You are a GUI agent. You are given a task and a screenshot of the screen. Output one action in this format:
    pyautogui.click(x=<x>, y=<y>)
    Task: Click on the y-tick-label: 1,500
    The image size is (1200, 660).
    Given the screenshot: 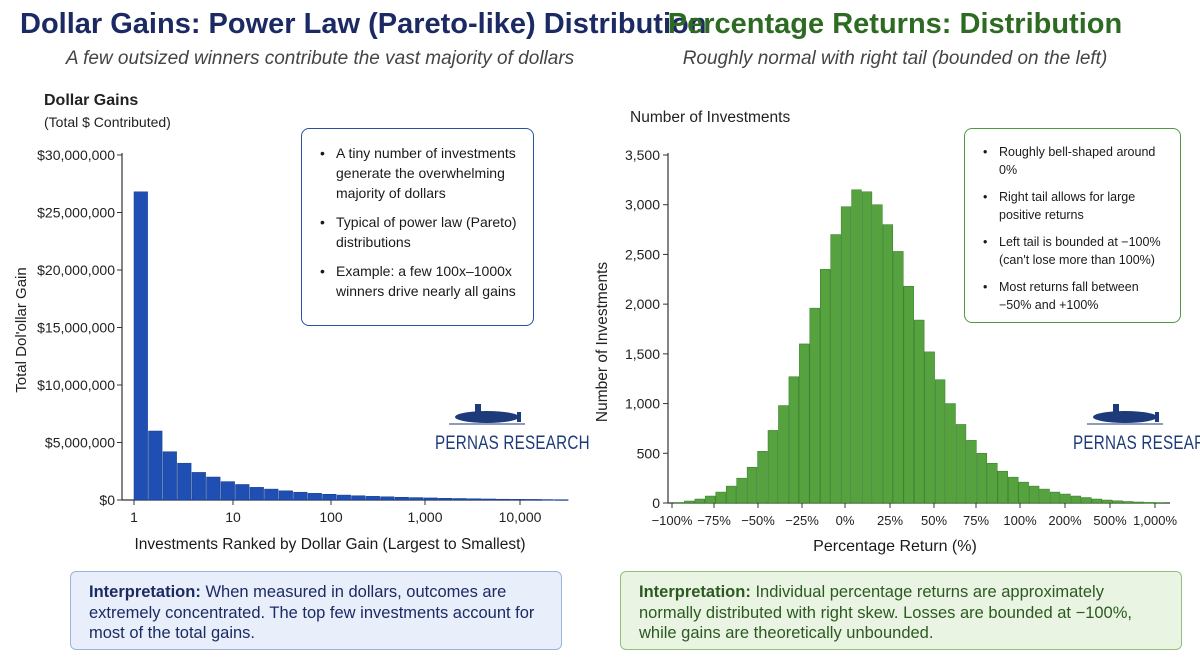 What is the action you would take?
    pyautogui.click(x=642, y=354)
    